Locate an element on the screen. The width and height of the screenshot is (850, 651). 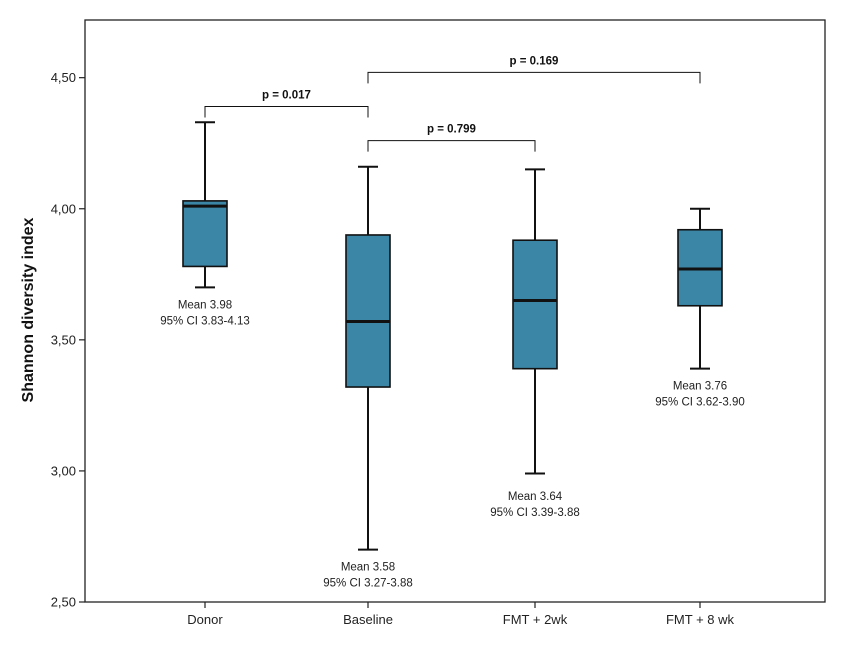
p-value-label: p = 0.799 is located at coordinates (451, 130).